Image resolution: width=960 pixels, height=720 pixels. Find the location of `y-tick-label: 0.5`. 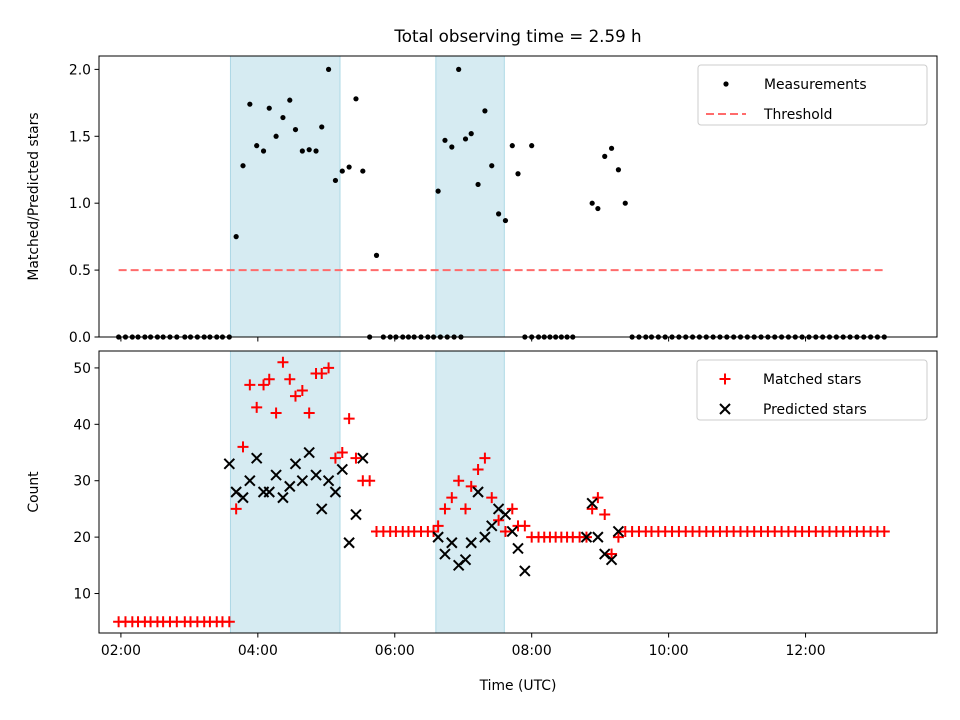

y-tick-label: 0.5 is located at coordinates (80, 271).